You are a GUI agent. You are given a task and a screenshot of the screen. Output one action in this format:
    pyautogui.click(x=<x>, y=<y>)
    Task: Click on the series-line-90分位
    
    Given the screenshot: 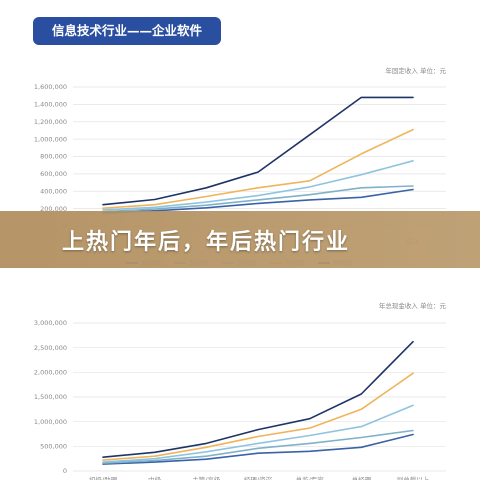 What is the action you would take?
    pyautogui.click(x=258, y=151)
    